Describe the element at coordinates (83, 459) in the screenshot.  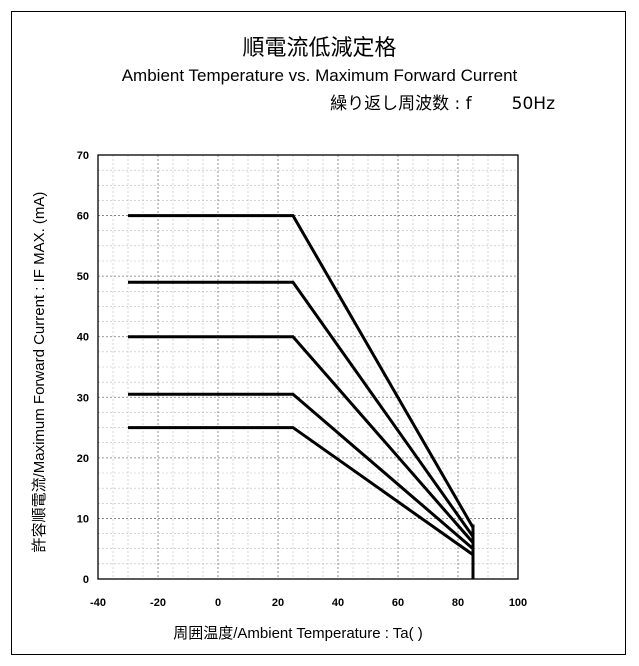
I see `y-tick-label: 20` at that location.